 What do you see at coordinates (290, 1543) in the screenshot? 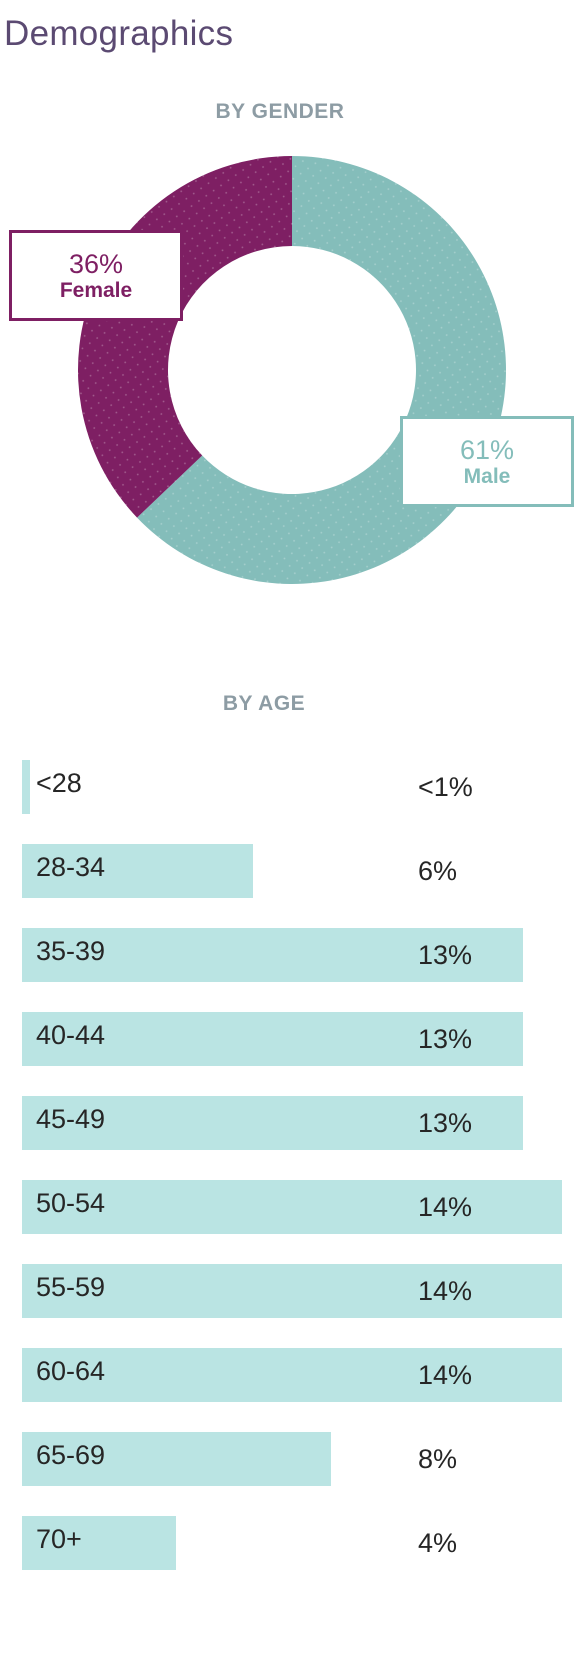
I see `age-row: 70+ 4%` at bounding box center [290, 1543].